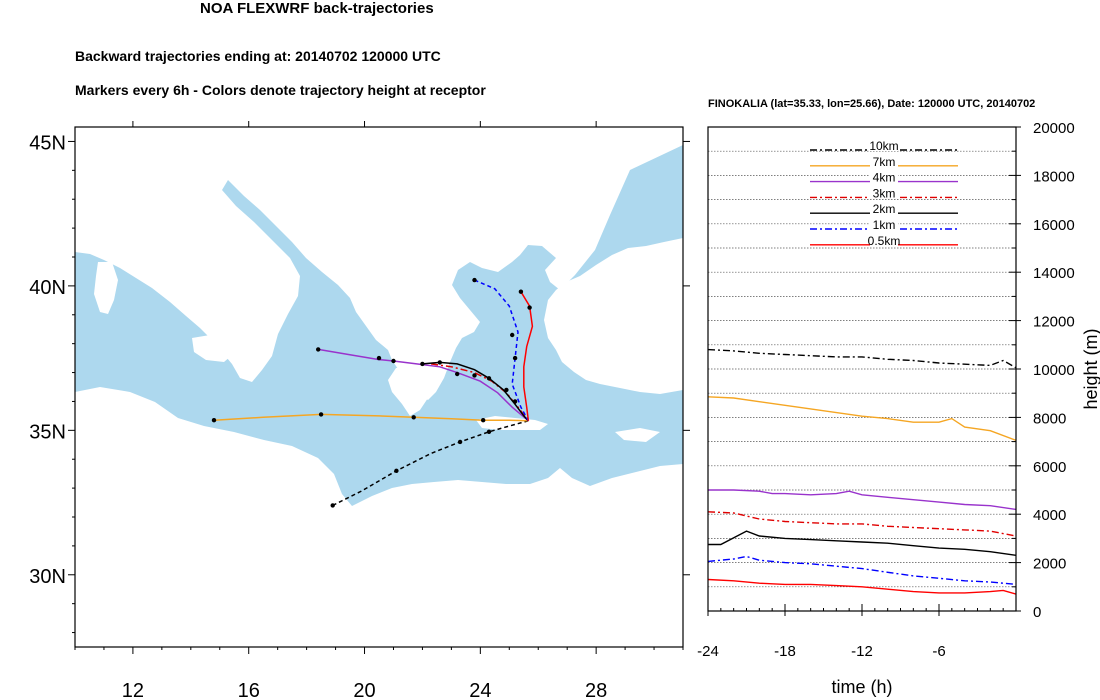  I want to click on map-y-tick-label: 40N, so click(47, 288).